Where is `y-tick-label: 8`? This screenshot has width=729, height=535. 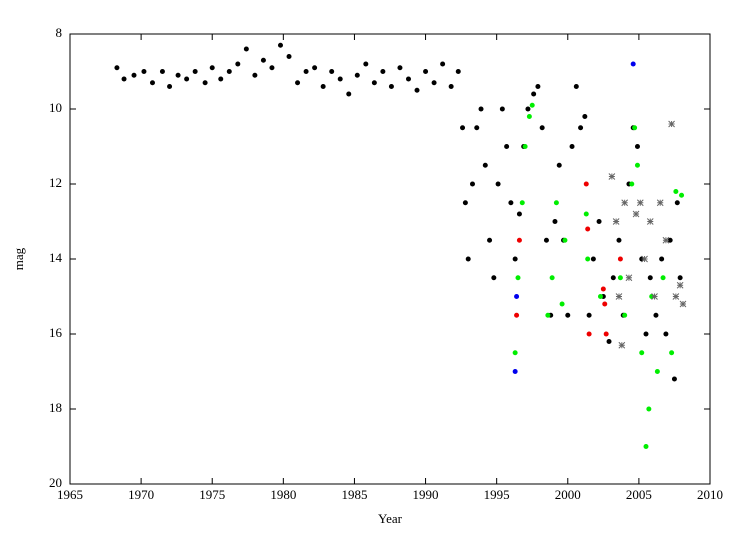
y-tick-label: 8 is located at coordinates (59, 32).